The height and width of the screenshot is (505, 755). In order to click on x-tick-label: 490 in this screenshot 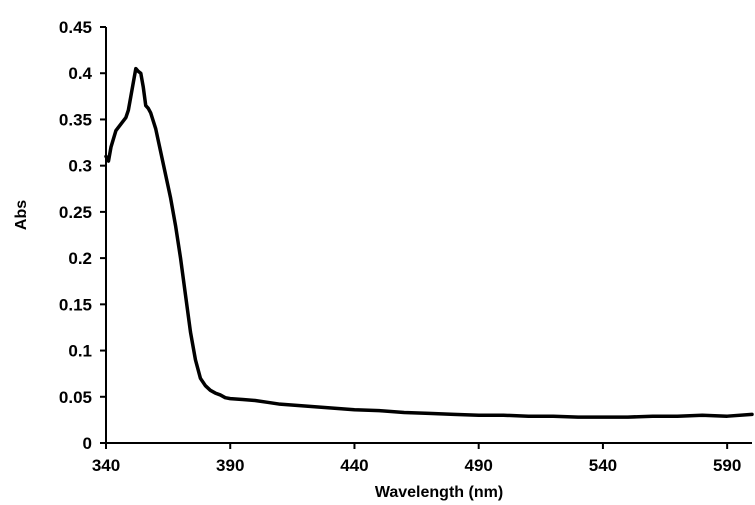, I will do `click(479, 465)`.